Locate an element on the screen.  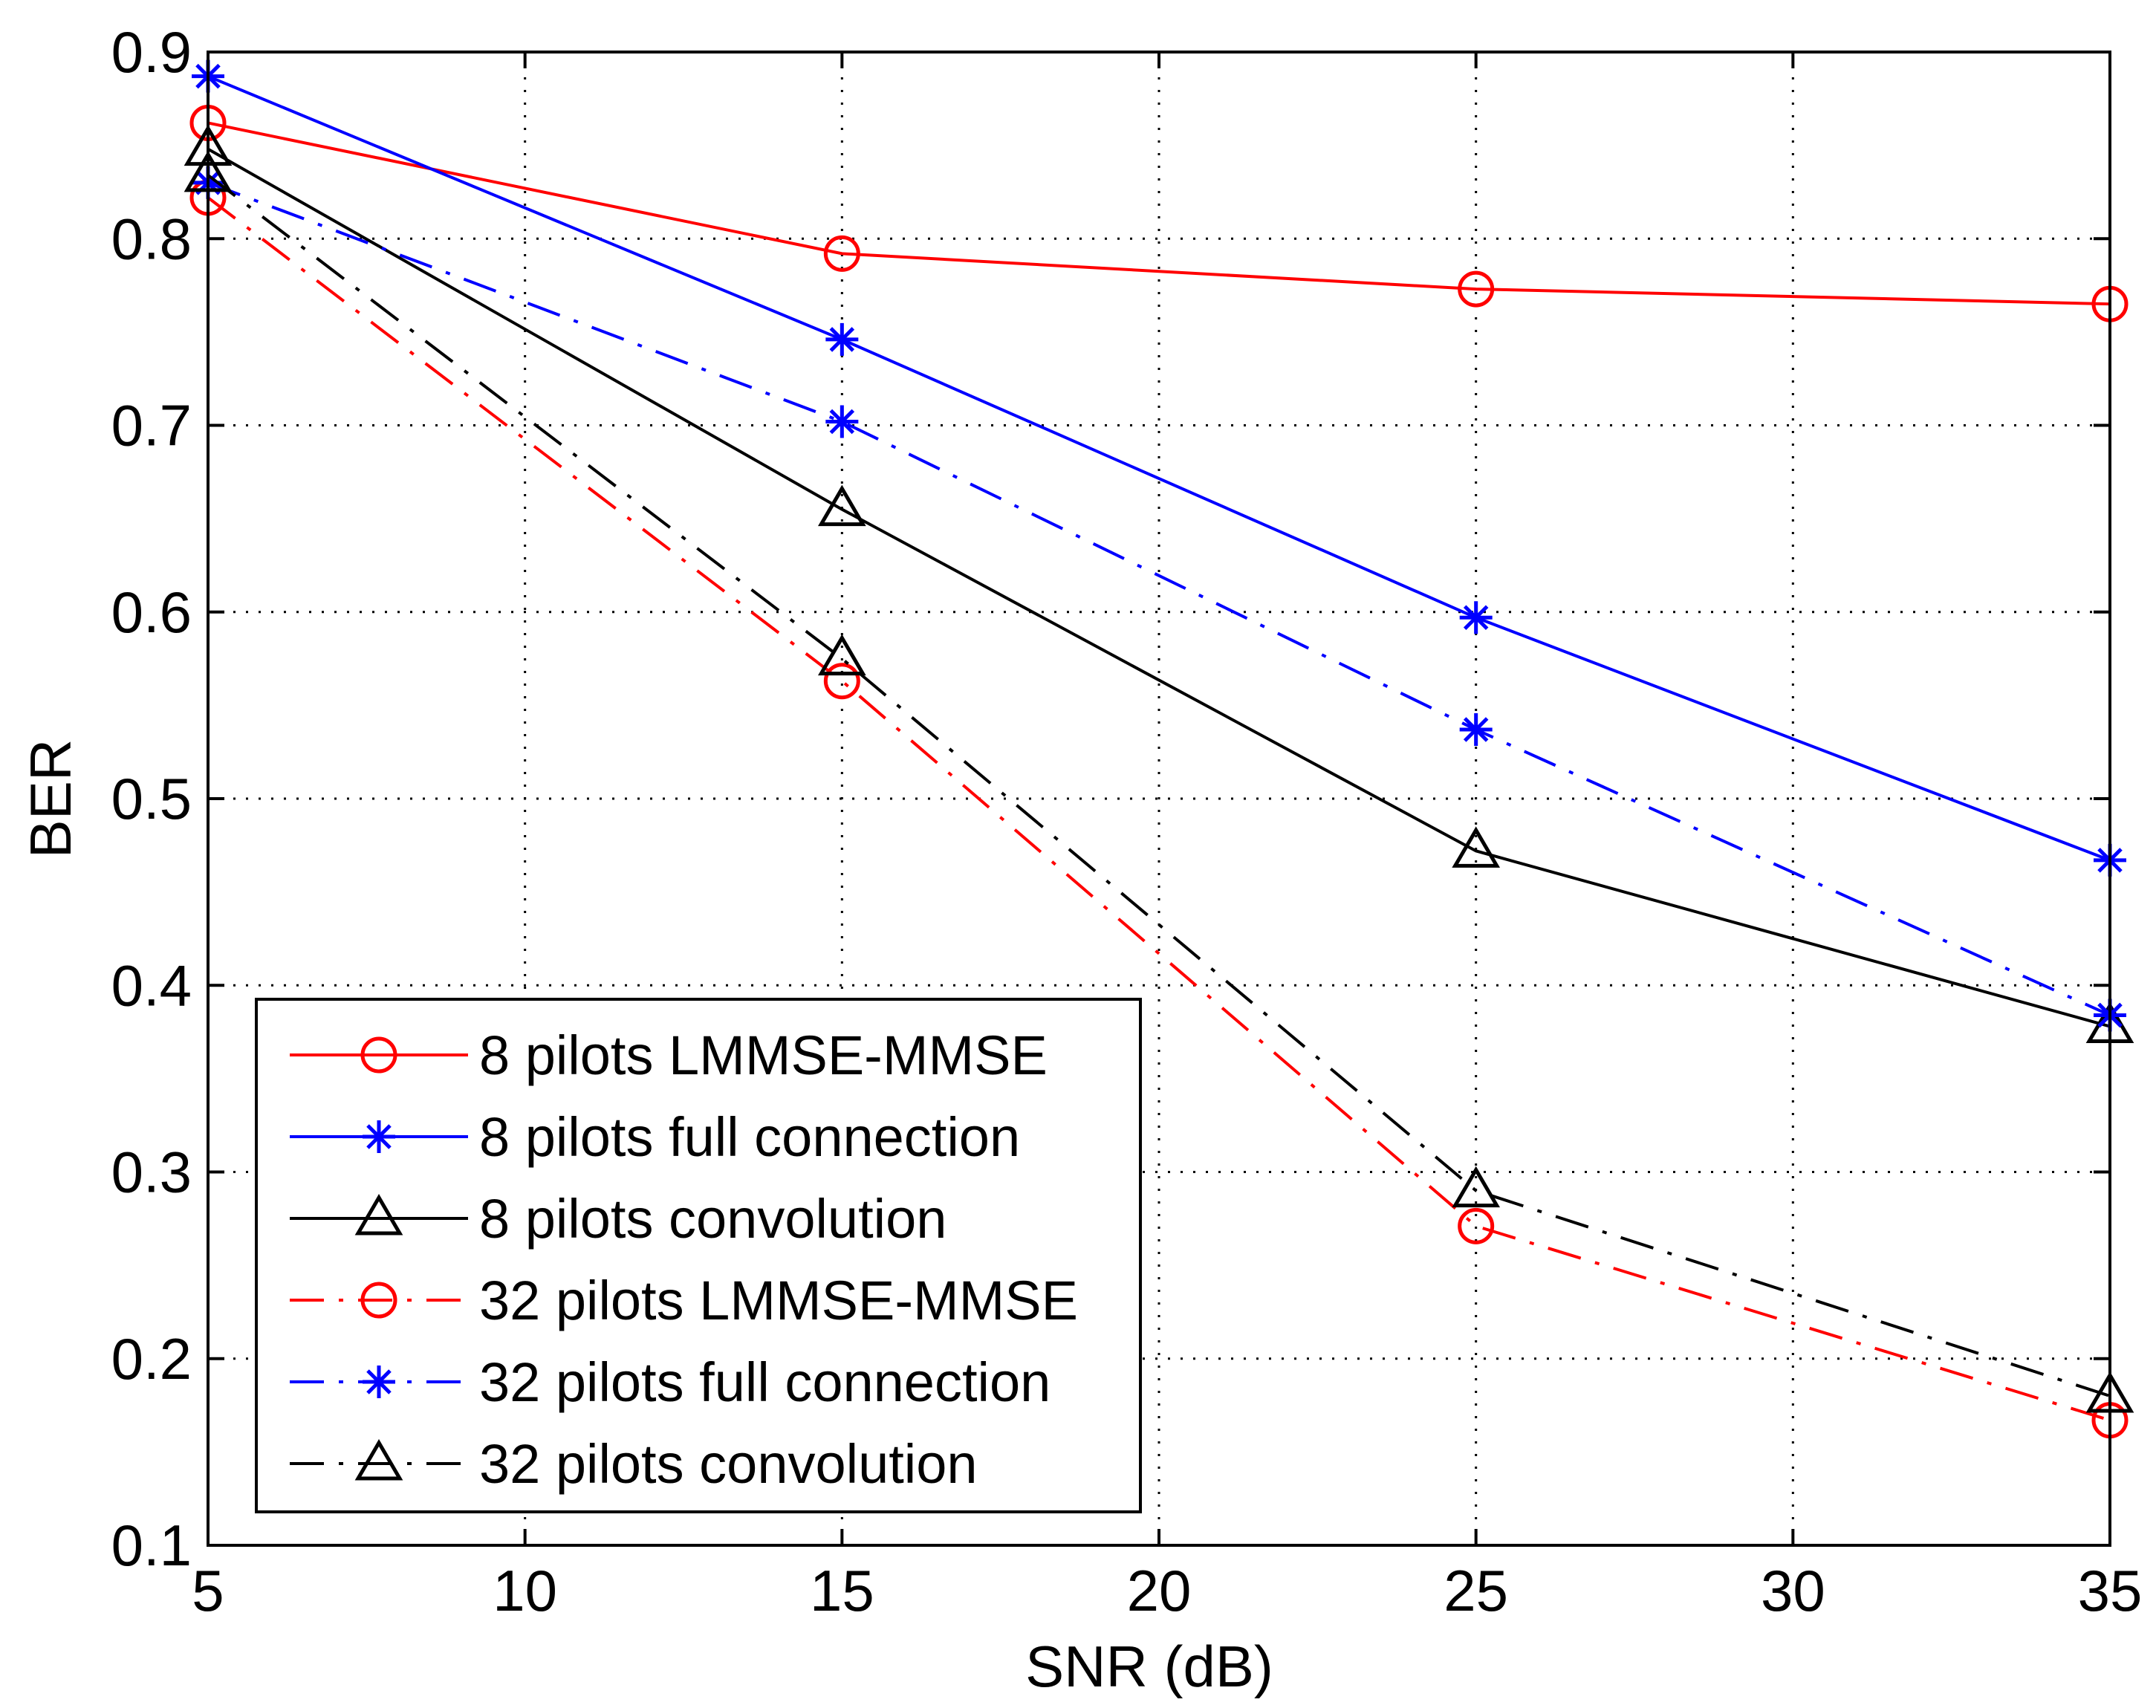
legend-item: 32 pilots LMMSE-MMSE is located at coordinates (684, 1300).